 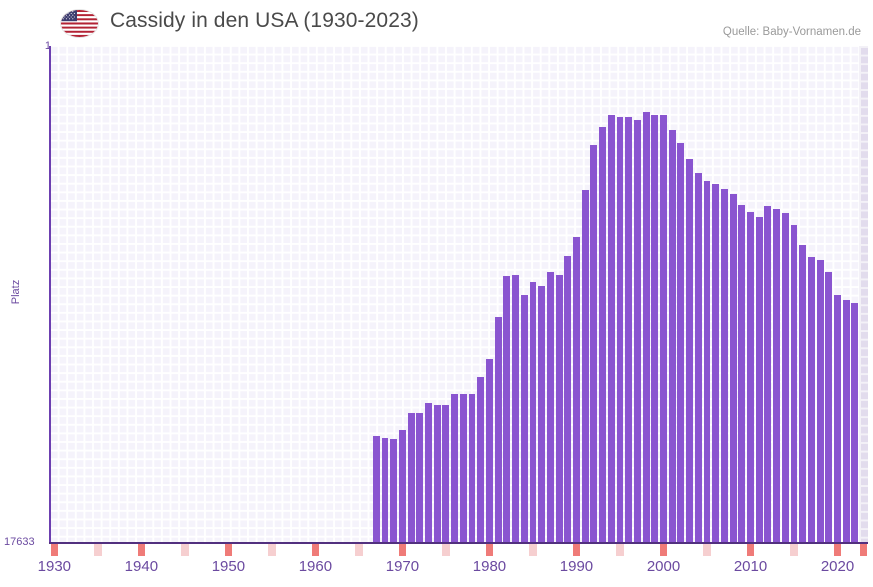 What do you see at coordinates (264, 20) in the screenshot?
I see `page-title: Cassidy in den USA (1930-2023)` at bounding box center [264, 20].